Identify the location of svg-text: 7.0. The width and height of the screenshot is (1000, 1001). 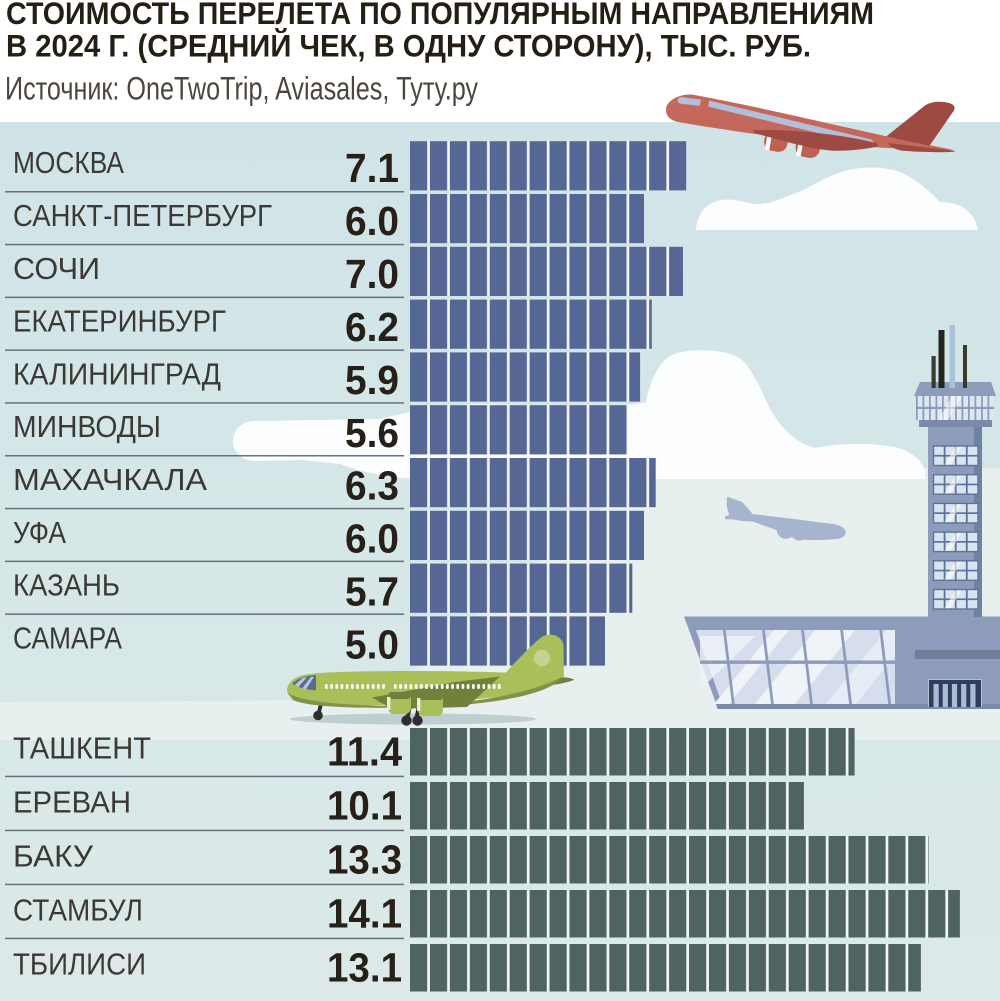
(372, 274).